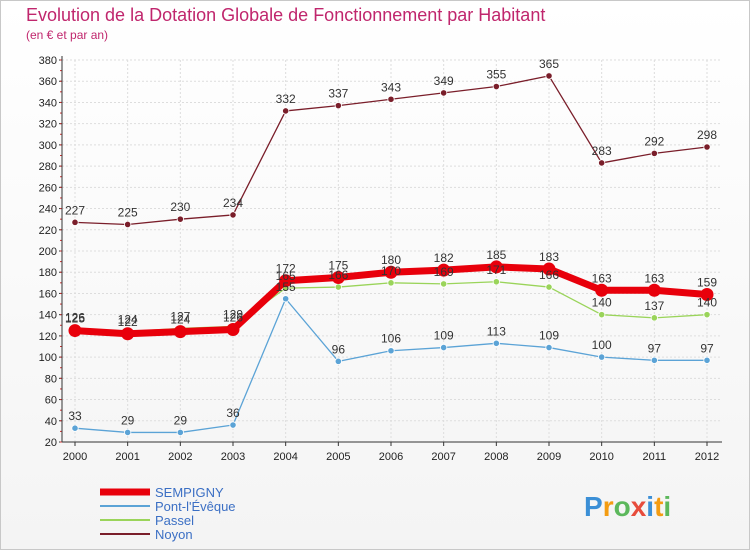 This screenshot has height=550, width=750. What do you see at coordinates (655, 457) in the screenshot?
I see `x-tick-label: 2011` at bounding box center [655, 457].